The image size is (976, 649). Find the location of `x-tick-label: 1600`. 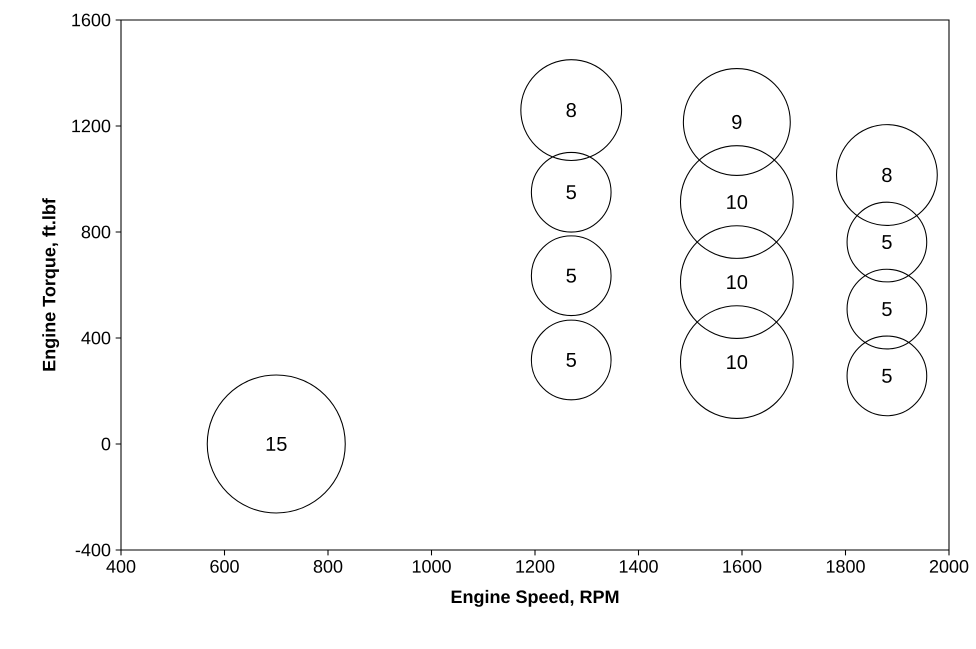

x-tick-label: 1600 is located at coordinates (742, 566).